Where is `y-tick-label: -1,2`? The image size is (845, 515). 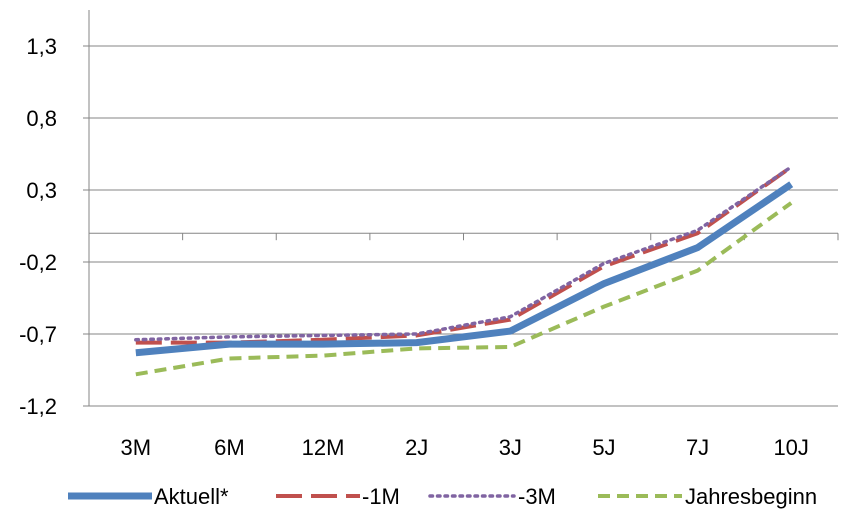
y-tick-label: -1,2 is located at coordinates (38, 406).